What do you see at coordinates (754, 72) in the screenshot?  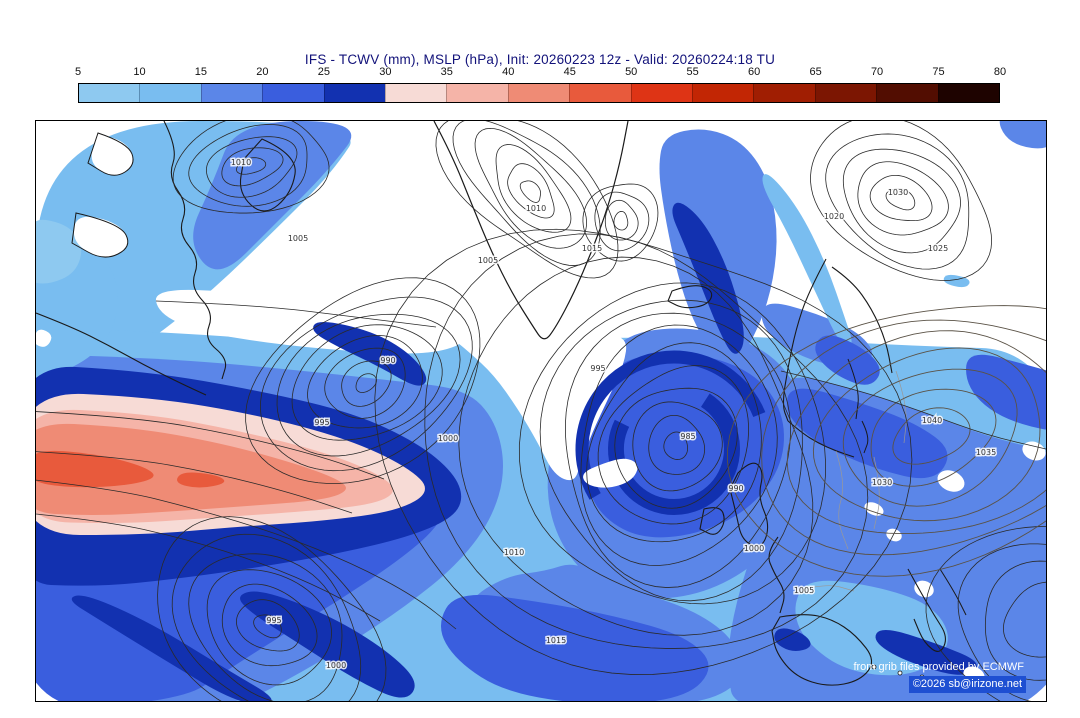 I see `colorbar-tick-label: 60` at bounding box center [754, 72].